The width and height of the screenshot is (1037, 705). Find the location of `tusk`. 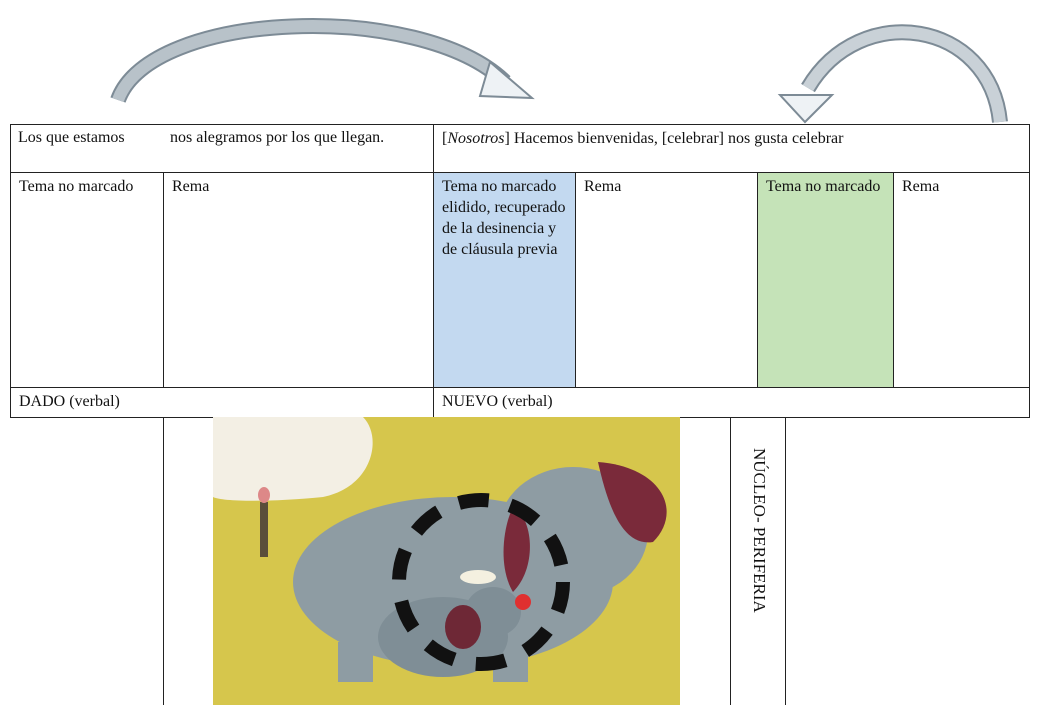

tusk is located at coordinates (478, 577).